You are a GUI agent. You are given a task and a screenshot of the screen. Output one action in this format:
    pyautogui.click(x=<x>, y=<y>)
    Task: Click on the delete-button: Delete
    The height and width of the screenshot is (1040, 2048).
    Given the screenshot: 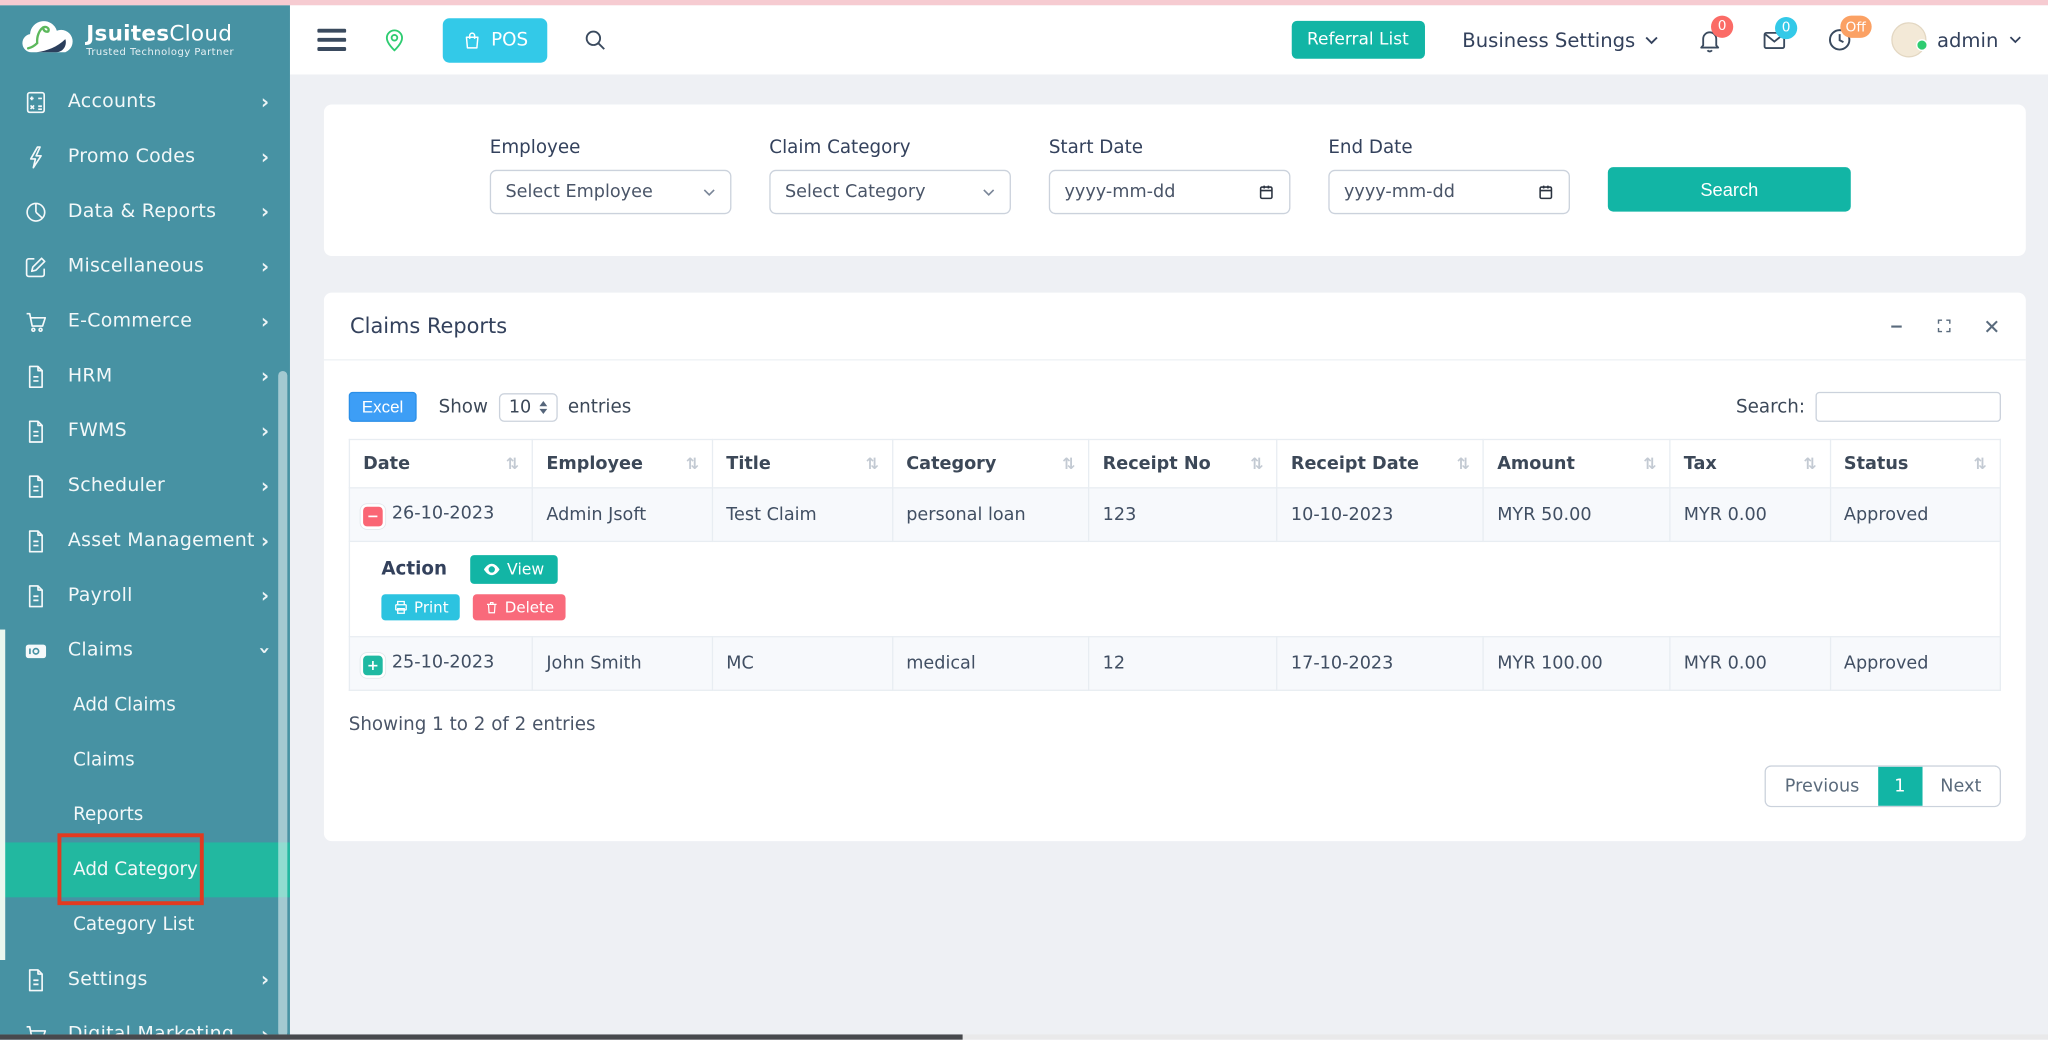 What is the action you would take?
    pyautogui.click(x=519, y=607)
    